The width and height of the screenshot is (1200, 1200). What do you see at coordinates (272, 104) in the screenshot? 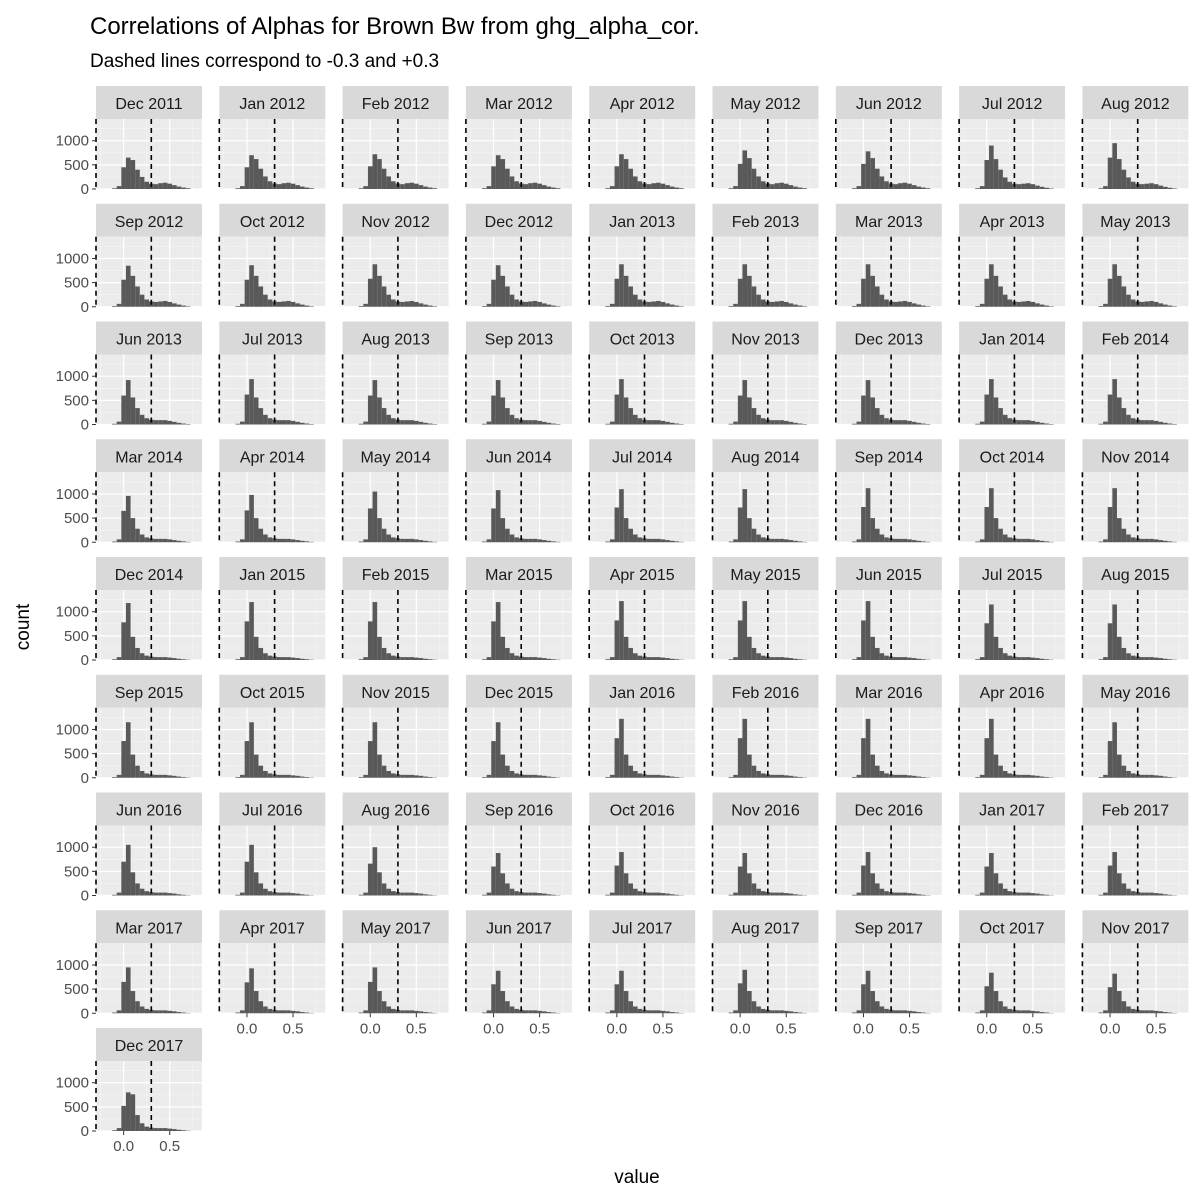
I see `facet-strip-label: Jan 2012` at bounding box center [272, 104].